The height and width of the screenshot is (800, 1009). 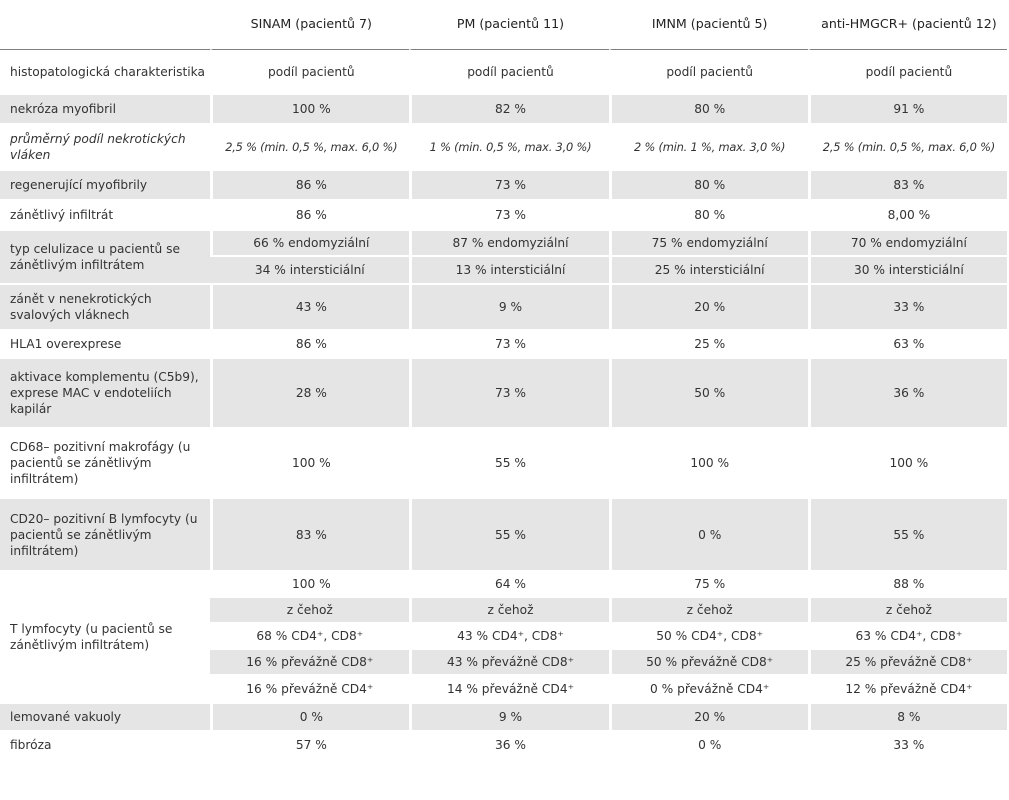 I want to click on cell-value: 70 % endomyziální, so click(x=907, y=244).